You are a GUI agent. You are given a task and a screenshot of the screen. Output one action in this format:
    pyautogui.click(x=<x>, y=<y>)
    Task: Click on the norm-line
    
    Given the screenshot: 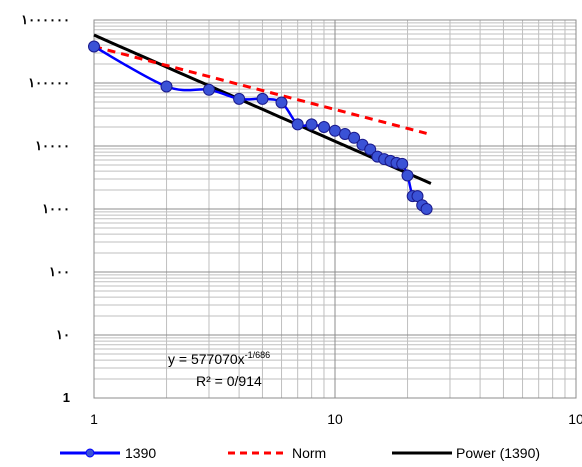 What is the action you would take?
    pyautogui.click(x=260, y=90)
    